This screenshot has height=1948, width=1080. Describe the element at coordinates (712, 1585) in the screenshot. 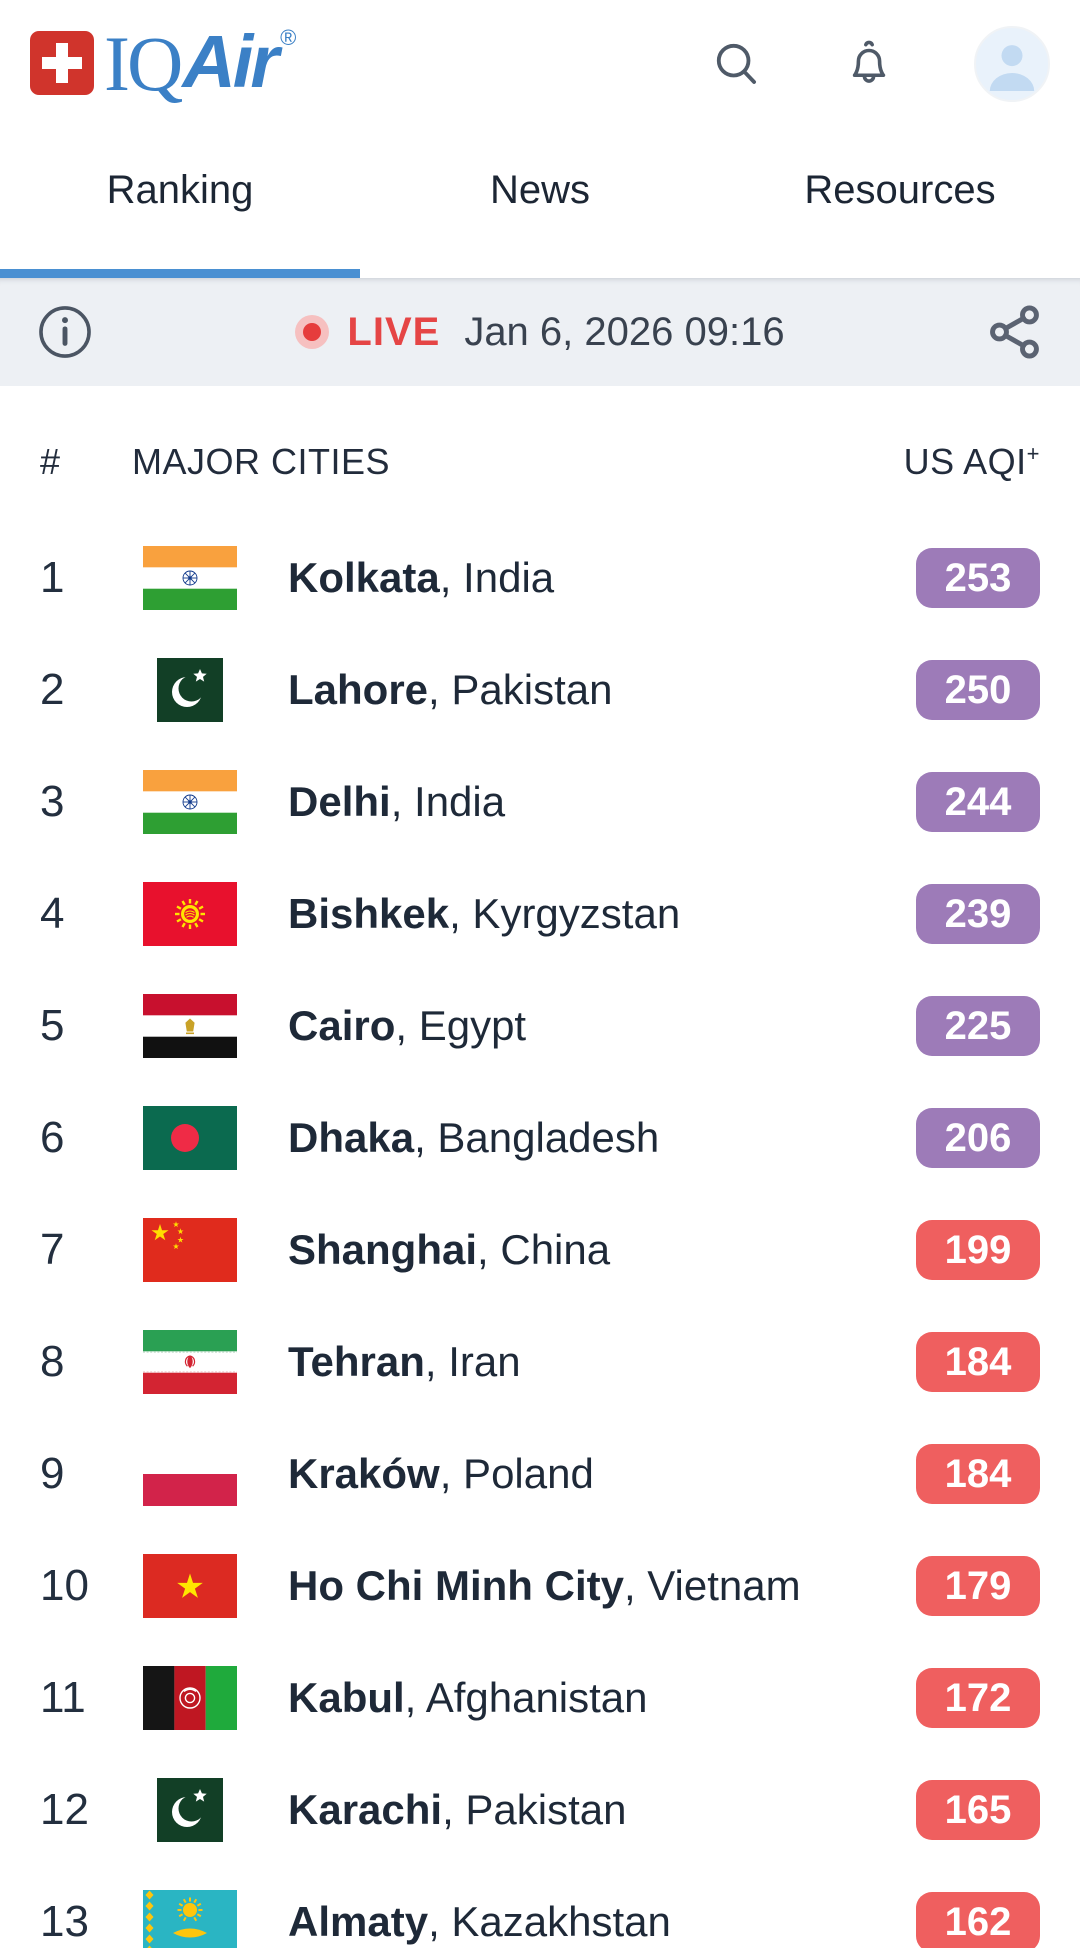

I see `country-name: , Vietnam` at that location.